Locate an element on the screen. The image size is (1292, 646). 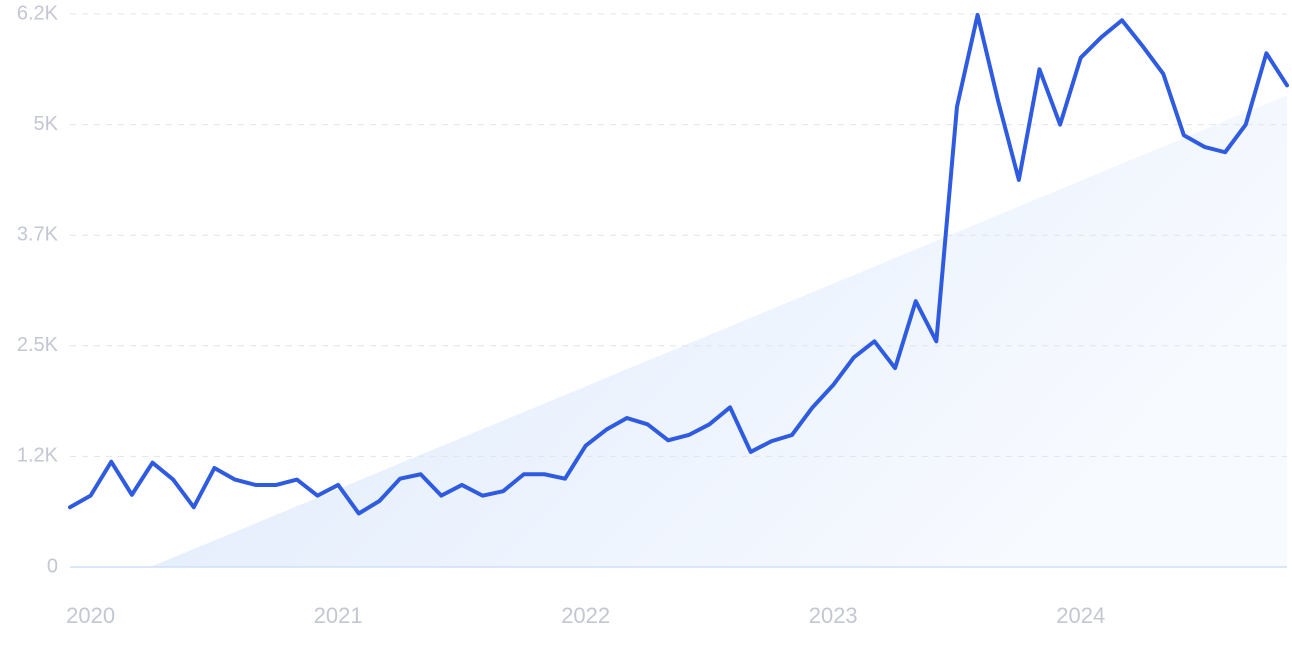
y-tick-label: 6.2K is located at coordinates (38, 13).